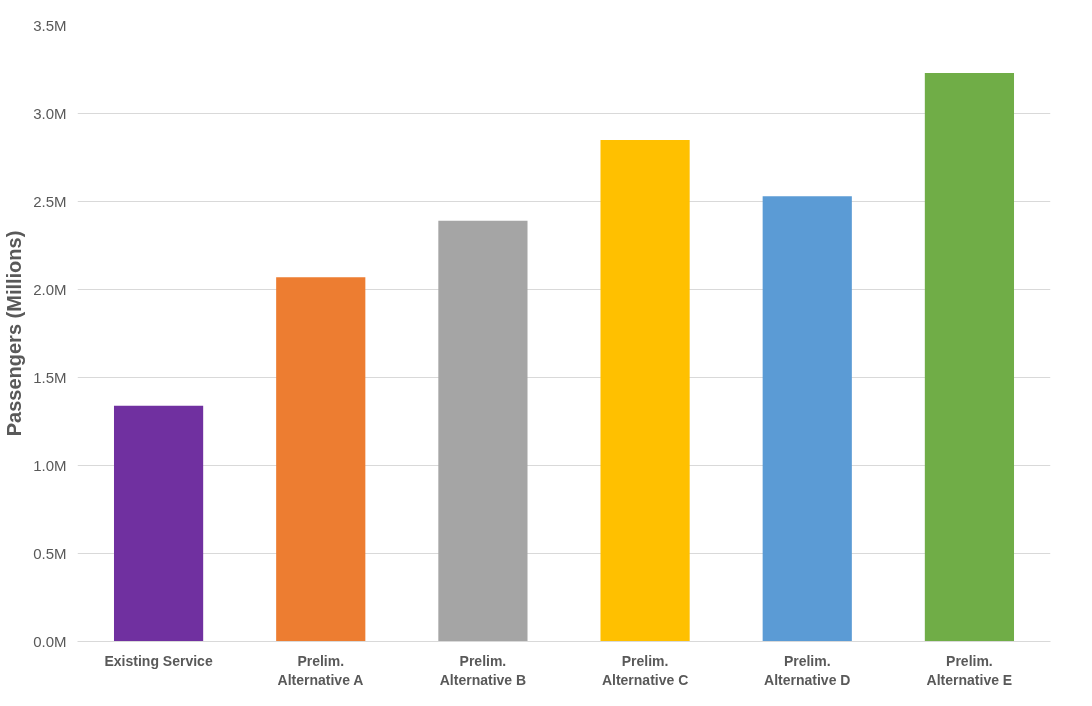 This screenshot has width=1092, height=706. Describe the element at coordinates (50, 25) in the screenshot. I see `y-tick-label: 3.5M` at that location.